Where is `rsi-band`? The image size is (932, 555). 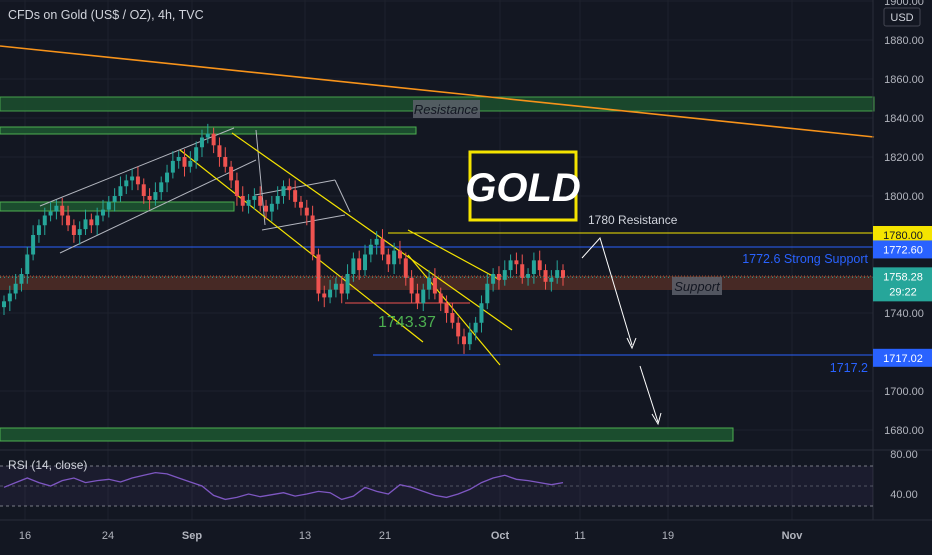
rsi-band is located at coordinates (436, 486).